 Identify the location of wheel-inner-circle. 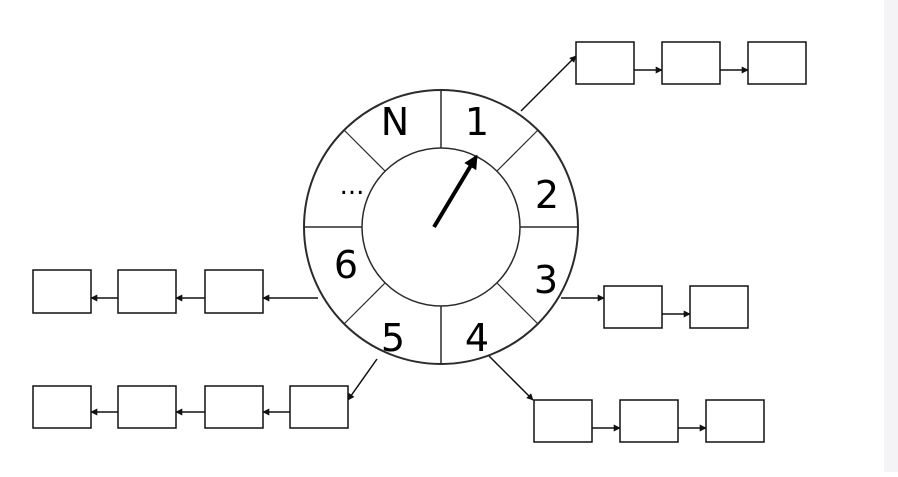
(441, 227).